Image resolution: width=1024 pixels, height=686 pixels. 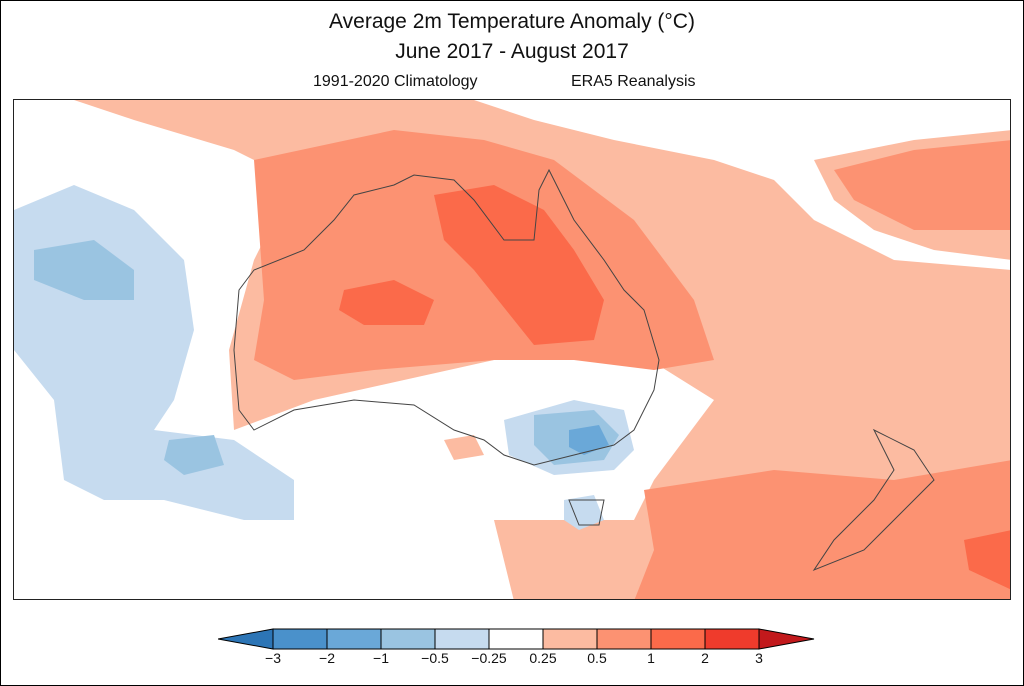 What do you see at coordinates (489, 658) in the screenshot?
I see `colorbar-label: −0.25` at bounding box center [489, 658].